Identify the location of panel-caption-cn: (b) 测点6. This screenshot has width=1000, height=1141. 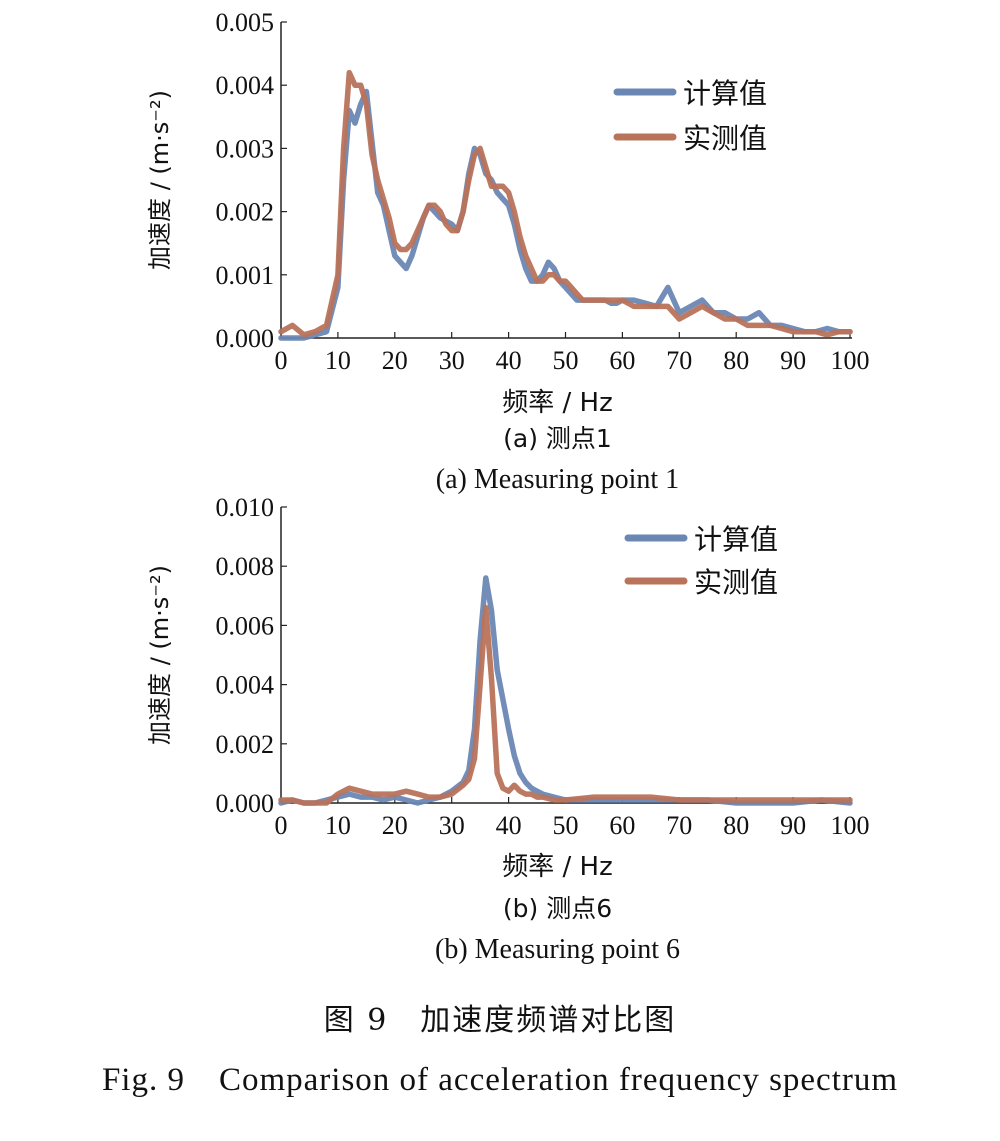
(557, 908).